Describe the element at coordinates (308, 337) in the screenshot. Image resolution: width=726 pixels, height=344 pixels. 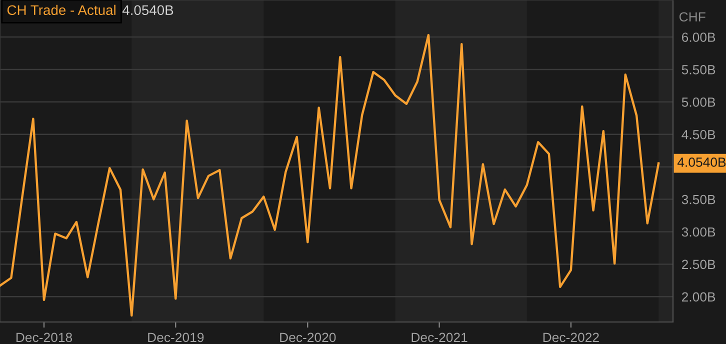
I see `x-tick-label: Dec-2020` at that location.